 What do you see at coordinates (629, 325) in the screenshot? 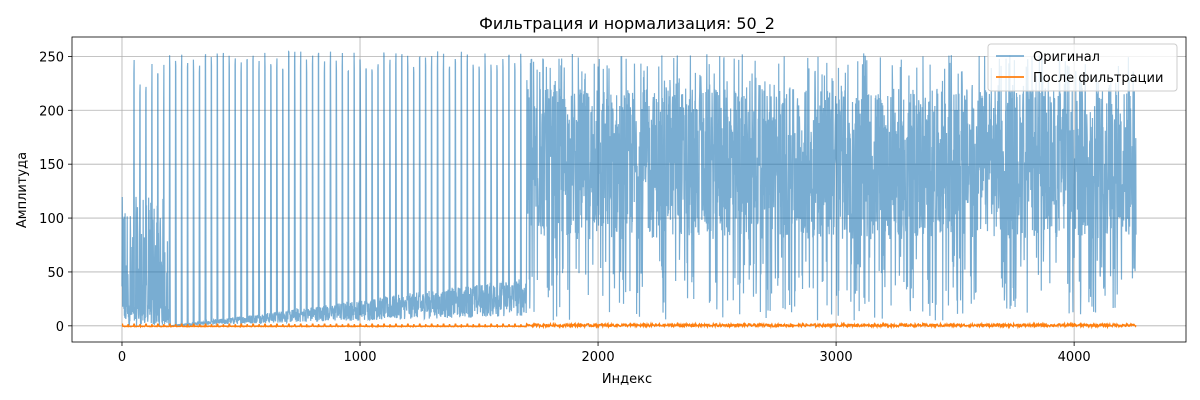
I see `series-line-filtered` at bounding box center [629, 325].